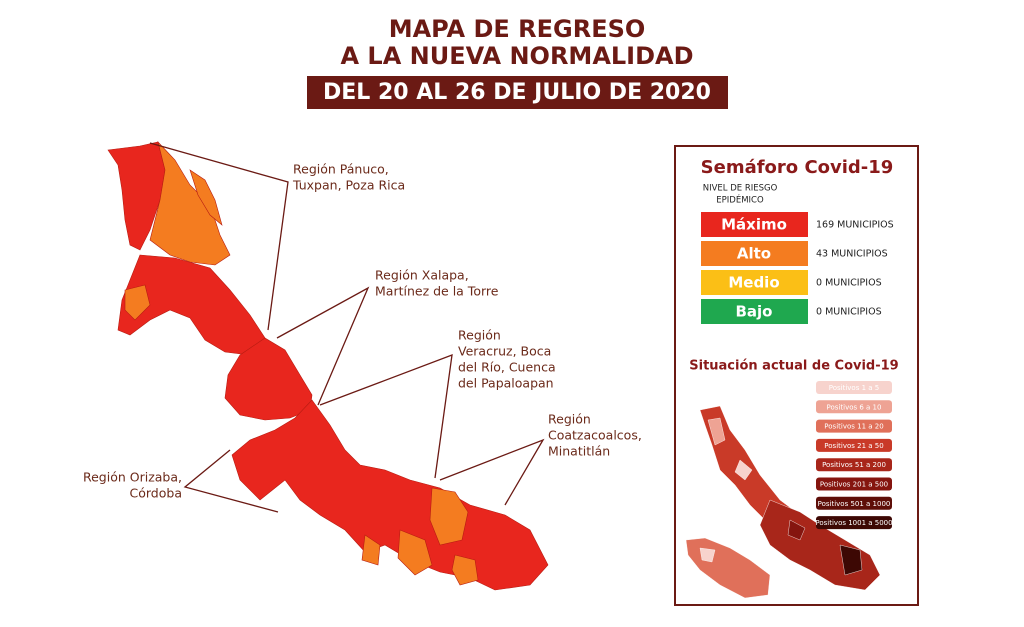  What do you see at coordinates (132, 477) in the screenshot?
I see `region-label: Región Orizaba,` at bounding box center [132, 477].